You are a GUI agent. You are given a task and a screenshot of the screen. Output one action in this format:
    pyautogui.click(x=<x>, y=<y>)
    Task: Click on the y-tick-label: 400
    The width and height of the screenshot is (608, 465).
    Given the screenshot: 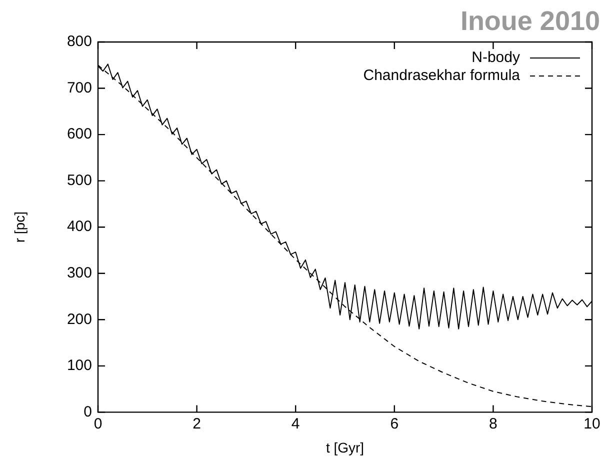 What is the action you would take?
    pyautogui.click(x=79, y=227)
    